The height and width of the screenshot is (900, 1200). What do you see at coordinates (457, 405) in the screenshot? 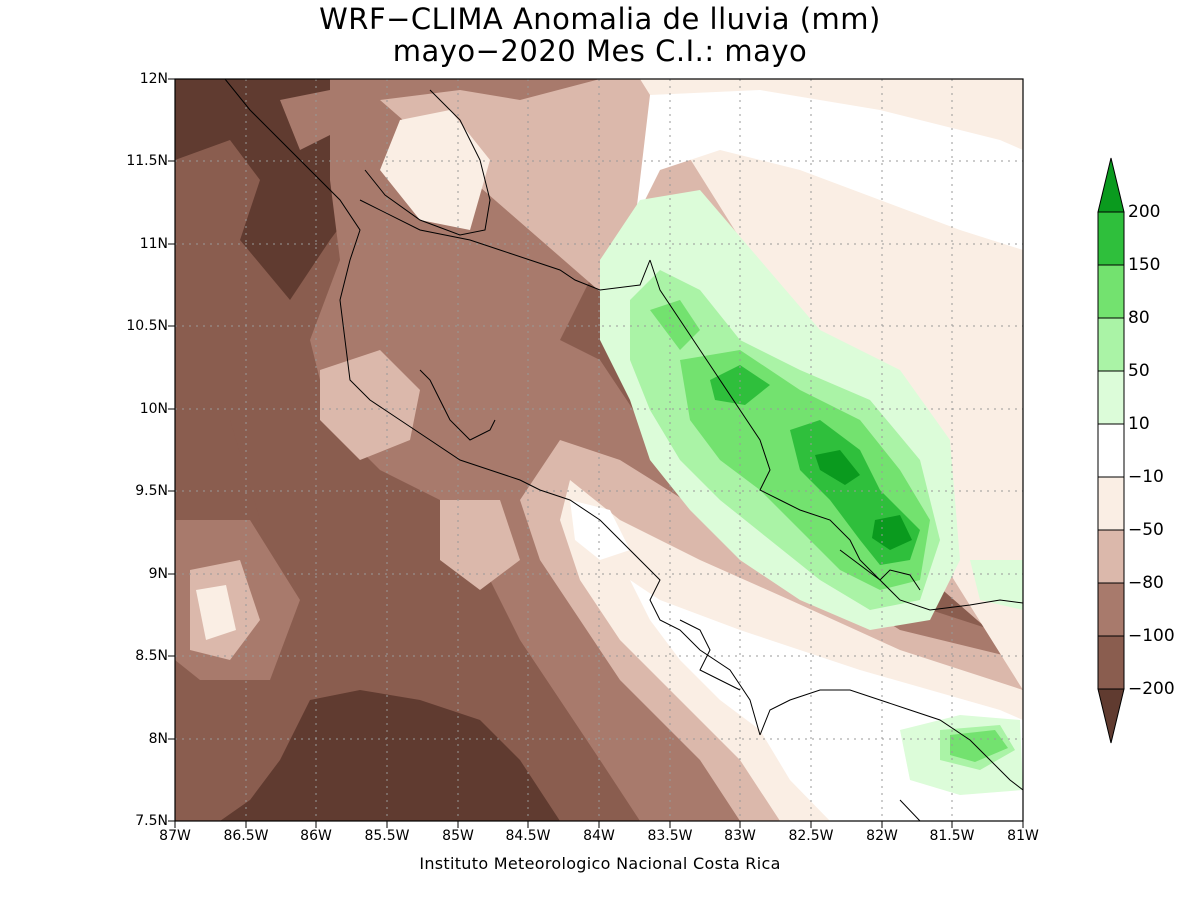
I see `nicoya-peninsula` at bounding box center [457, 405].